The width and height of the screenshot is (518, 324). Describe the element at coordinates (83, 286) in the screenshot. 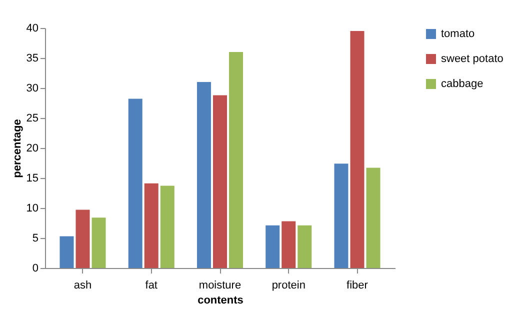

I see `x-tick-label: ash` at that location.